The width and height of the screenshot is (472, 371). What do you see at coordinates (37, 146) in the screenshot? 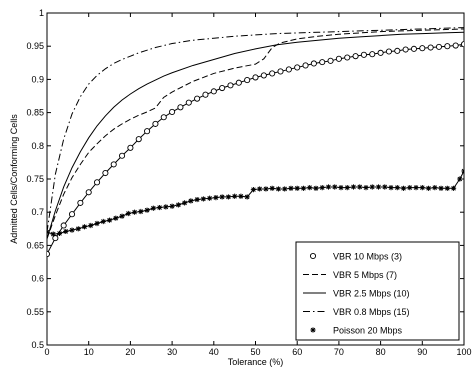
I see `y-tick-label: 0.8` at bounding box center [37, 146].